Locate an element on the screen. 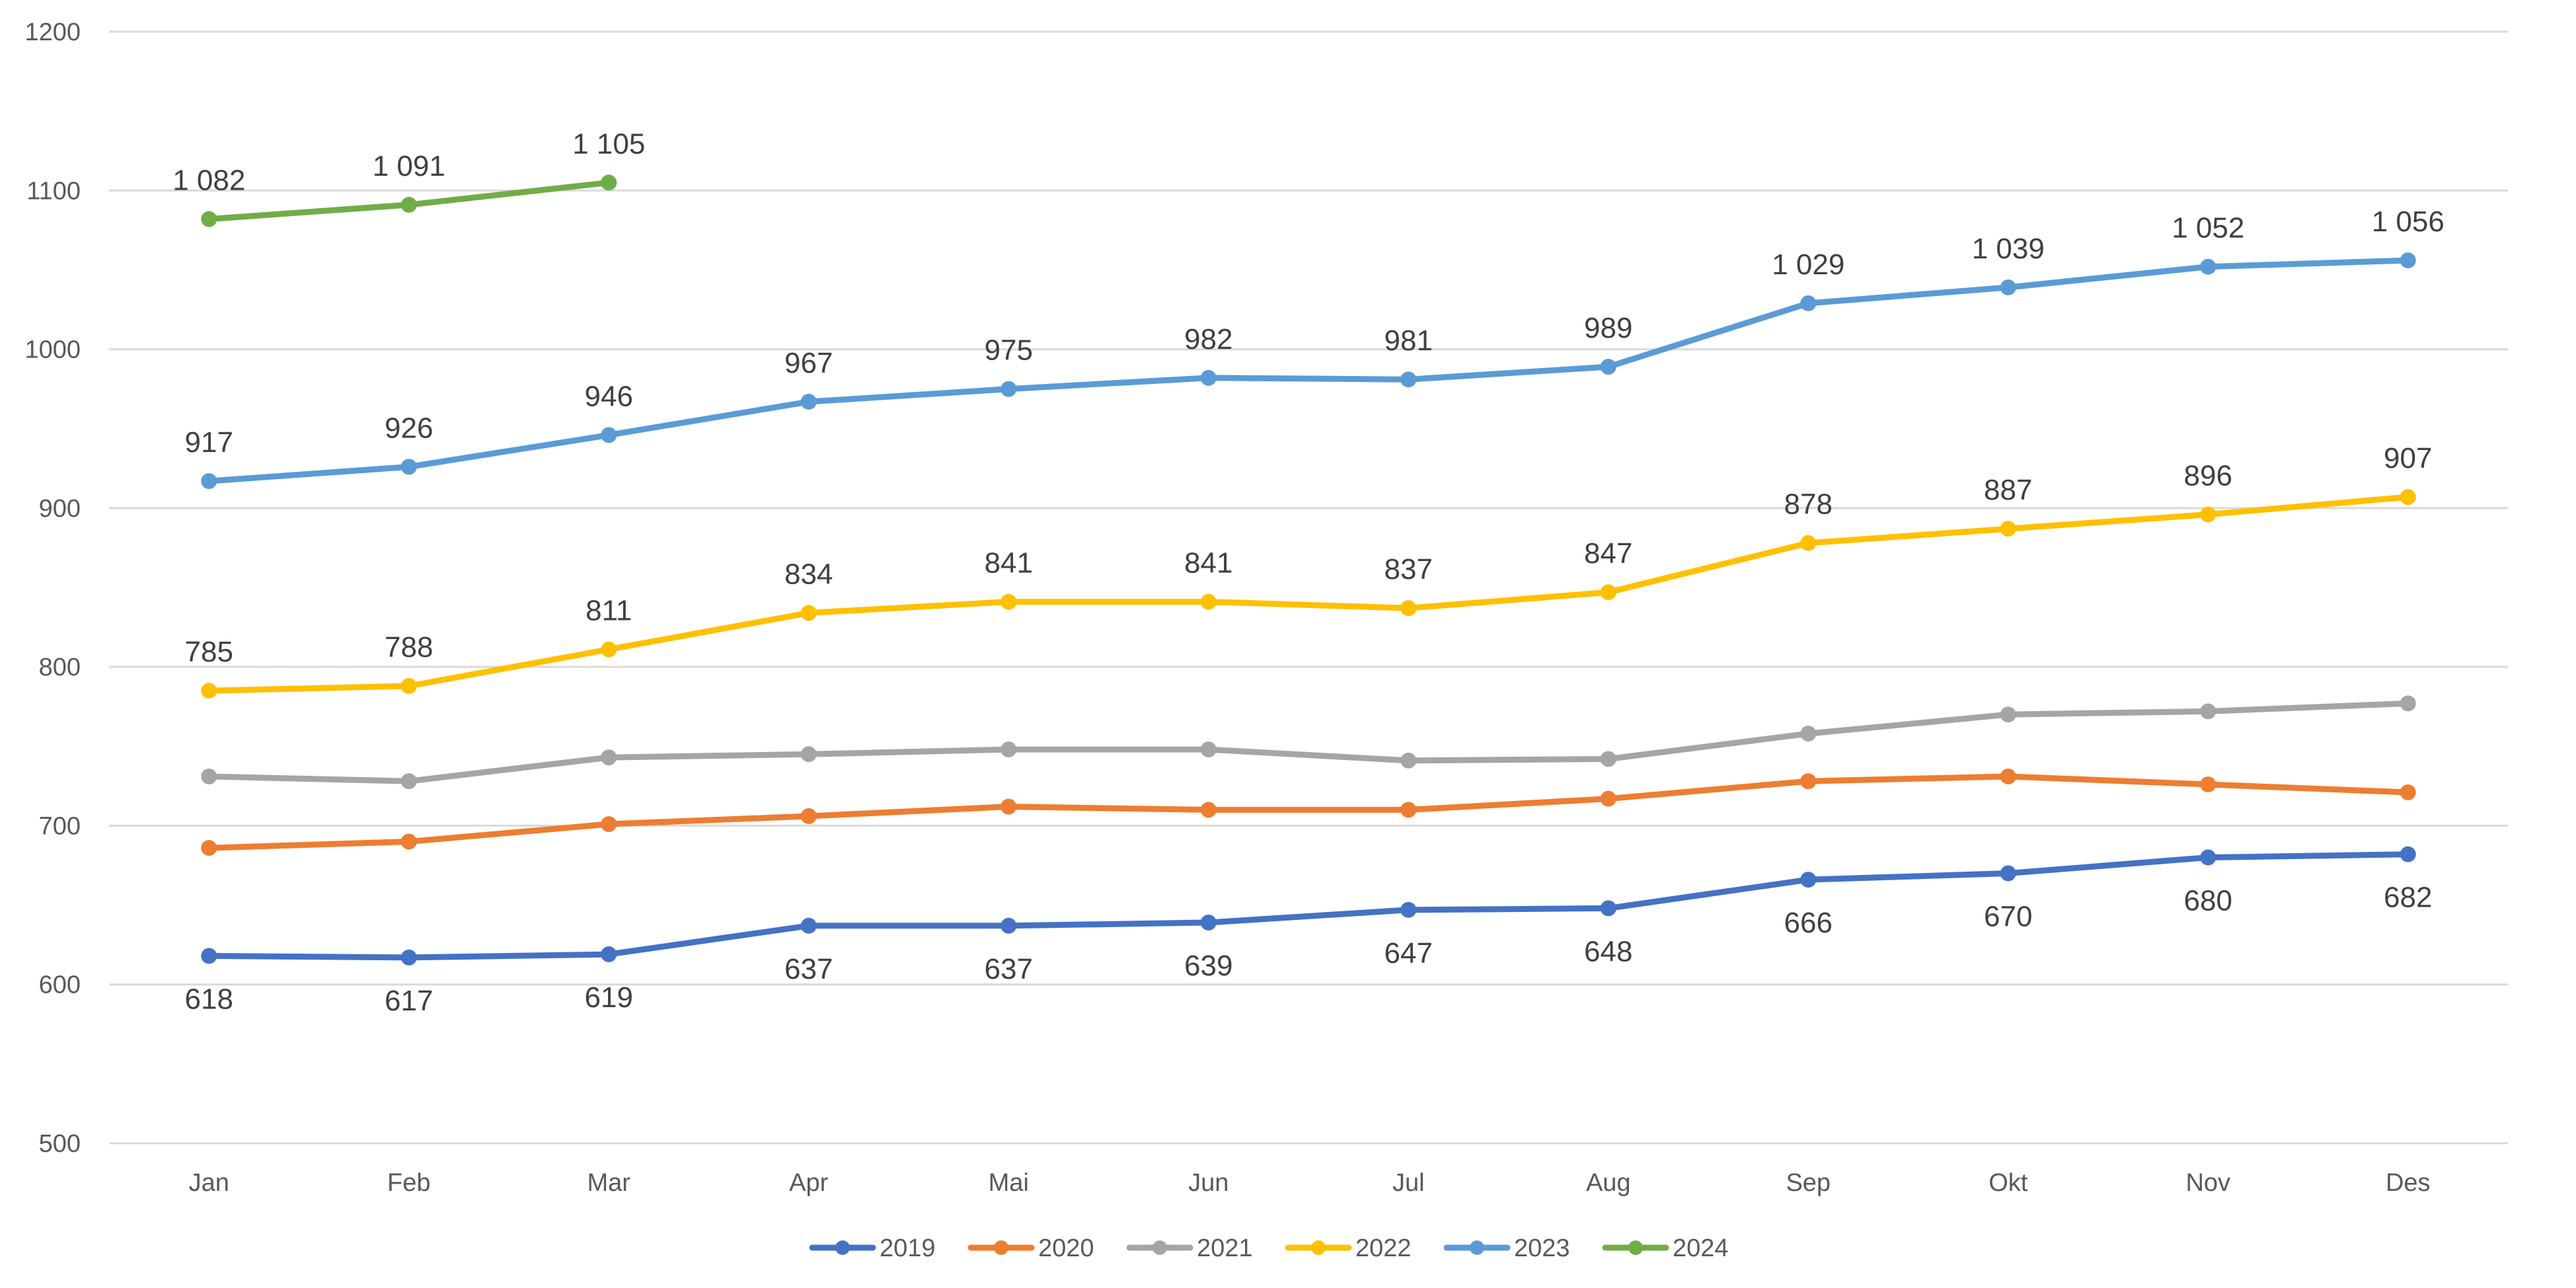 This screenshot has height=1288, width=2576. x-tick-label: Jan is located at coordinates (209, 1183).